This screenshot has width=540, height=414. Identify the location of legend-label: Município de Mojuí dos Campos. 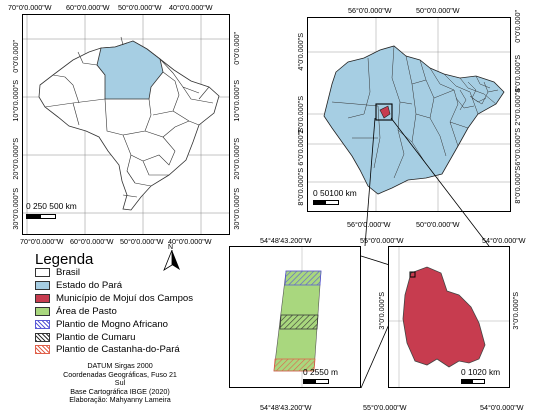
(125, 298).